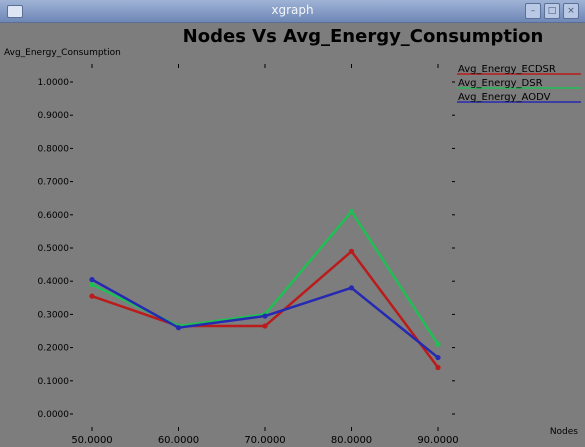 The height and width of the screenshot is (447, 585). What do you see at coordinates (564, 432) in the screenshot?
I see `x-axis-label: Nodes` at bounding box center [564, 432].